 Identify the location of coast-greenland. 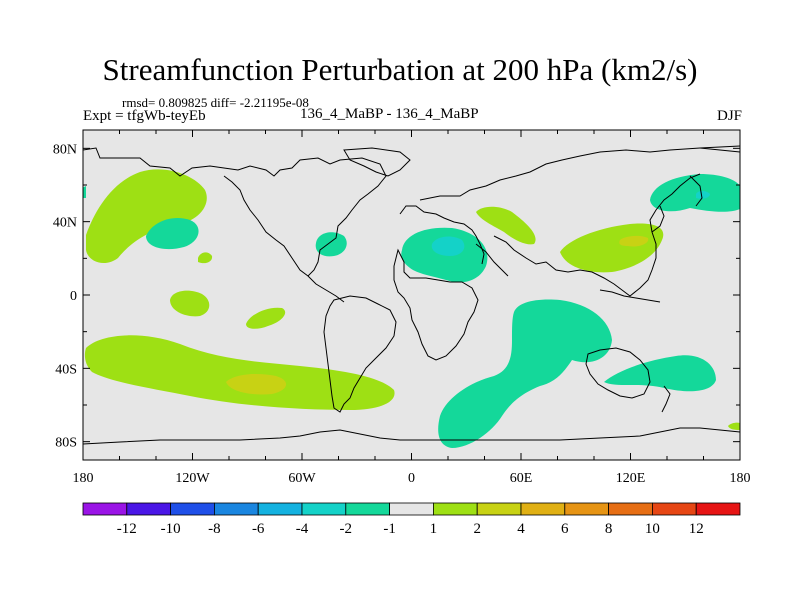
(377, 162).